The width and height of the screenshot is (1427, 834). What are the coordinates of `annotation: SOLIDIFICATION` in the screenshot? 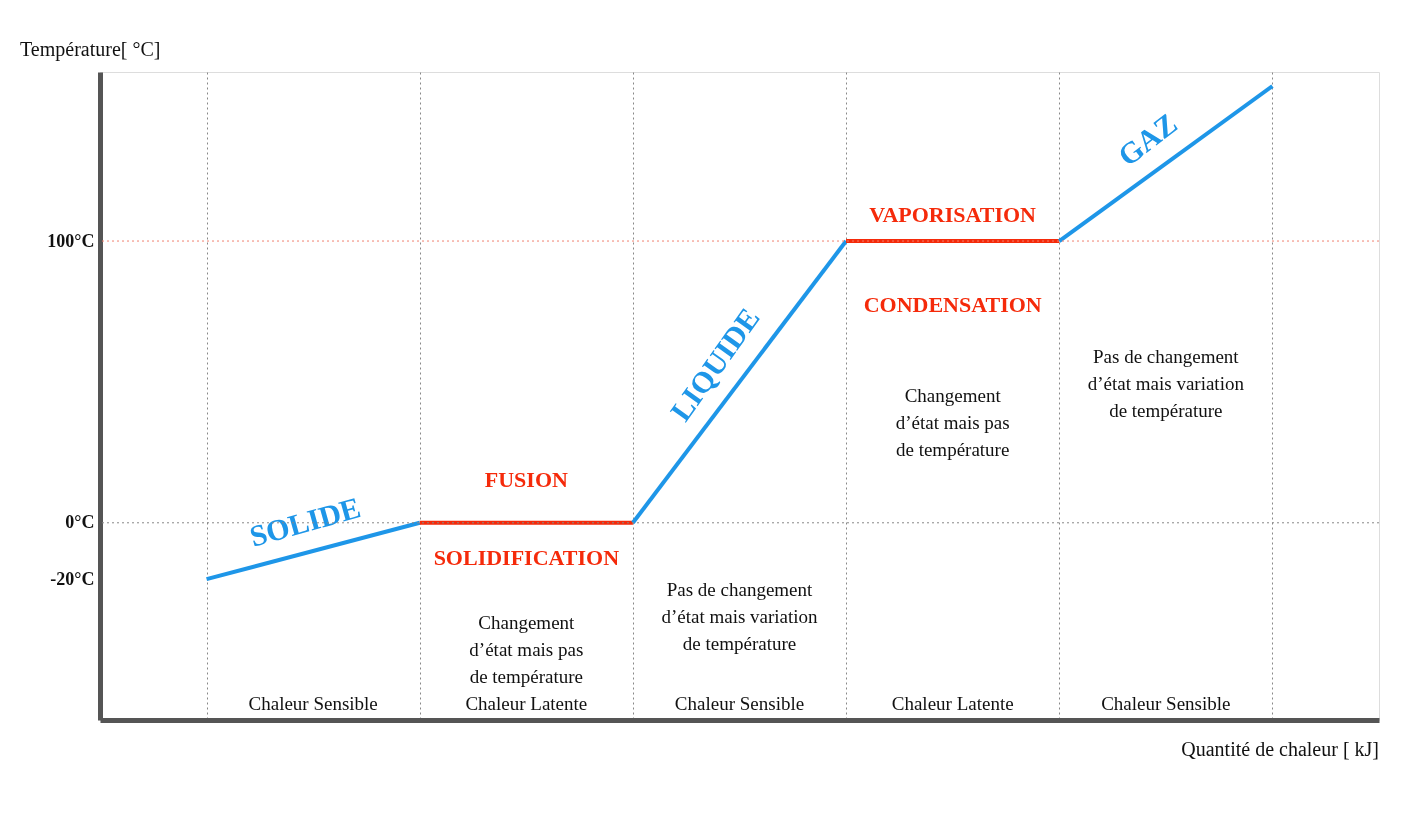 It's located at (526, 557).